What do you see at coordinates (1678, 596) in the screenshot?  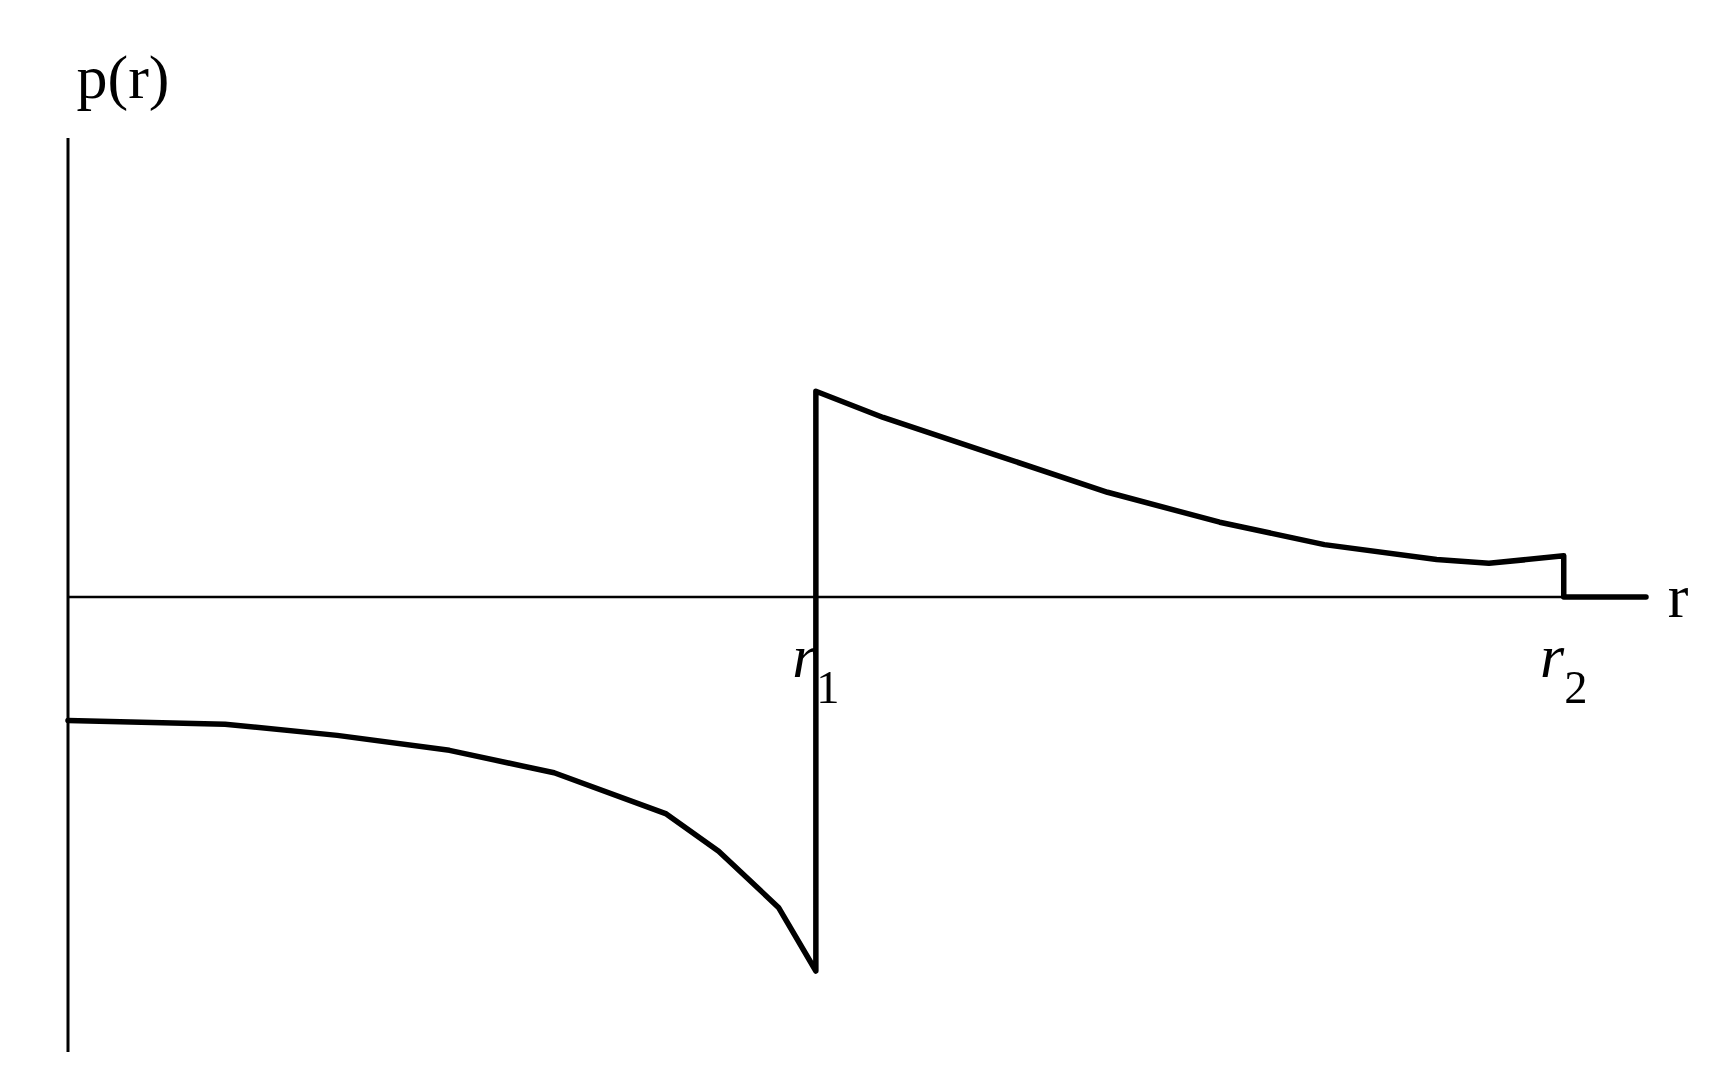 I see `x-axis-title: r` at bounding box center [1678, 596].